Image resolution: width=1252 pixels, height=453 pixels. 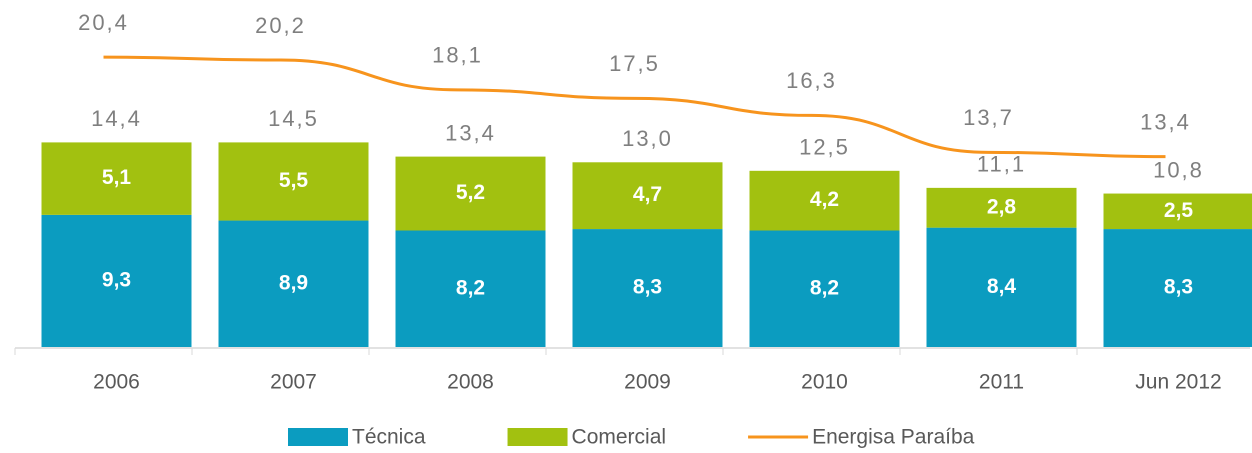 I want to click on line-value-label: 18,1, so click(x=457, y=55).